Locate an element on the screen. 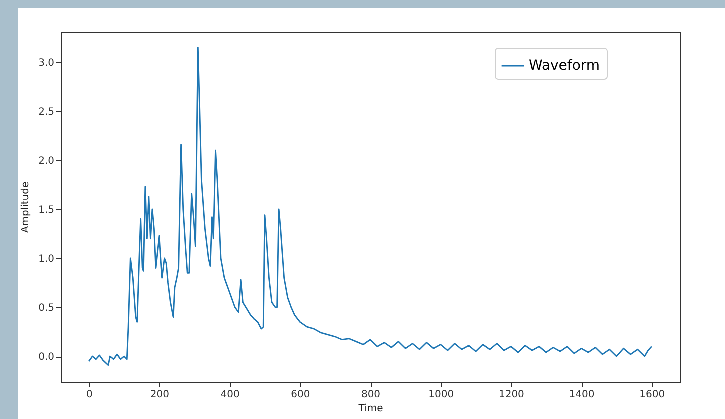 This screenshot has width=725, height=419. y-tick-label: 0.0 is located at coordinates (46, 358).